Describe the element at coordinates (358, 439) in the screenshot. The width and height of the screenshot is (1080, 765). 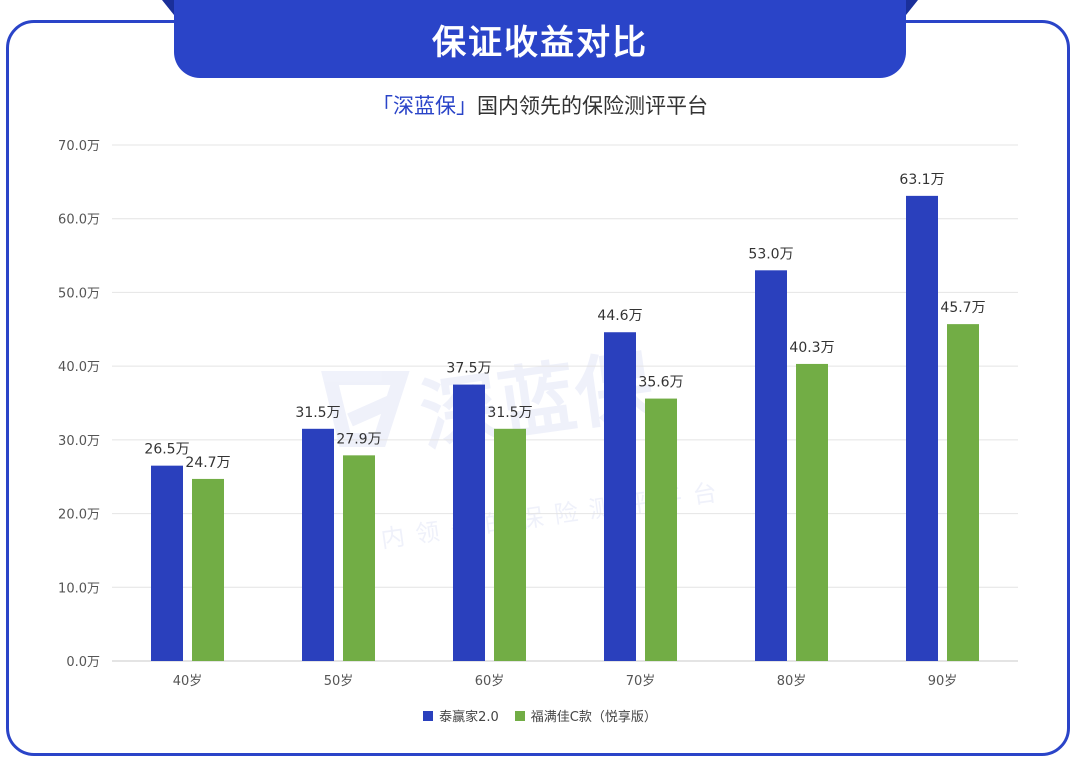
I see `data-label: 27.9万` at that location.